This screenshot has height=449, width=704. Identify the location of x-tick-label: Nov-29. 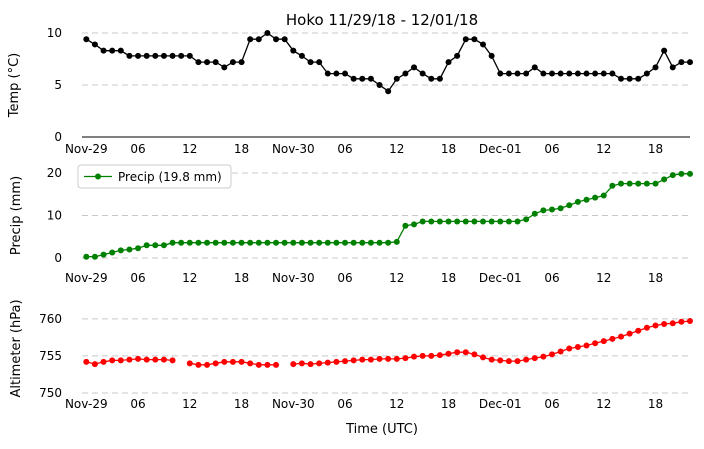
(86, 404).